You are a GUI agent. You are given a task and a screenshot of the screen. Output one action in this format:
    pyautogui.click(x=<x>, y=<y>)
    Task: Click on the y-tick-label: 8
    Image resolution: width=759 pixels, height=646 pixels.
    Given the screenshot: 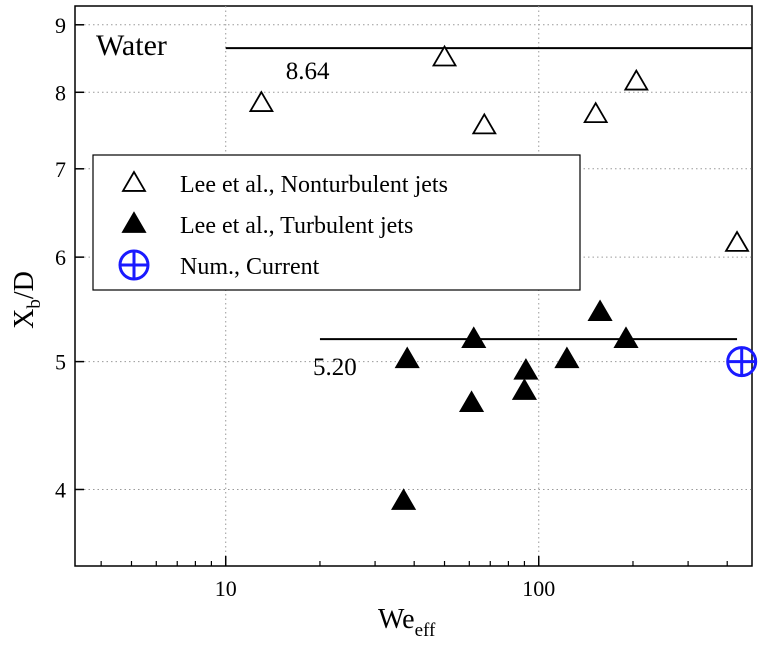 What is the action you would take?
    pyautogui.click(x=60, y=92)
    